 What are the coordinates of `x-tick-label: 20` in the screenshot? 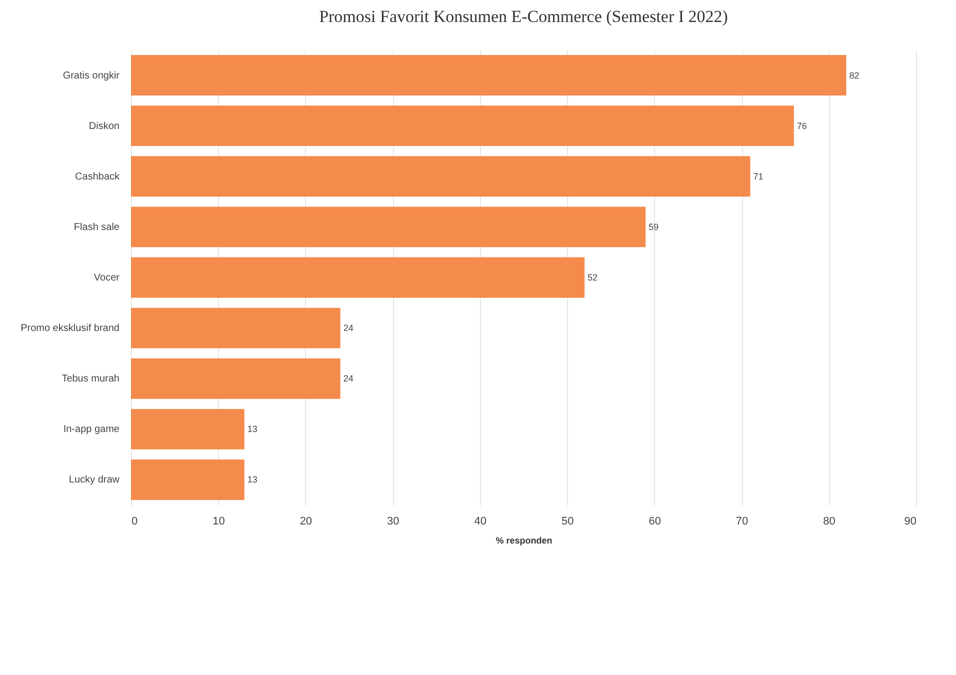 It's located at (306, 522).